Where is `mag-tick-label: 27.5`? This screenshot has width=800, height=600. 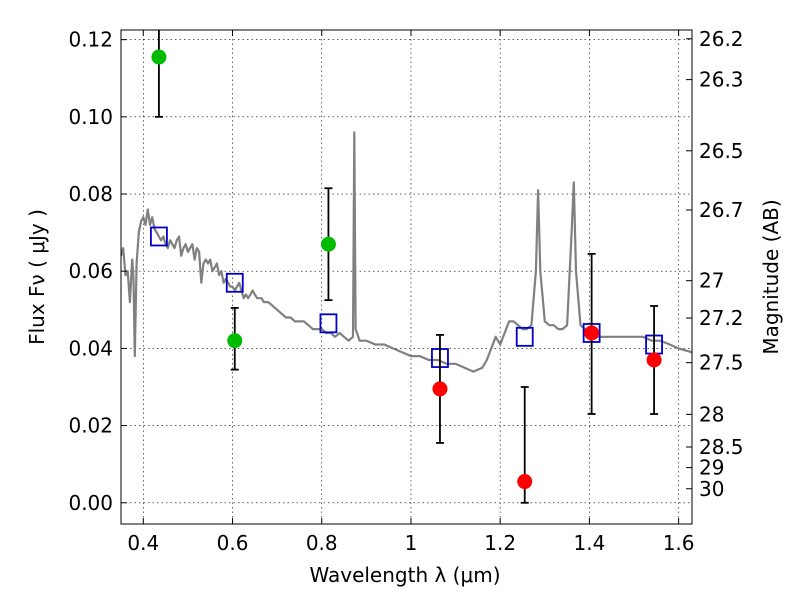
mag-tick-label: 27.5 is located at coordinates (721, 363).